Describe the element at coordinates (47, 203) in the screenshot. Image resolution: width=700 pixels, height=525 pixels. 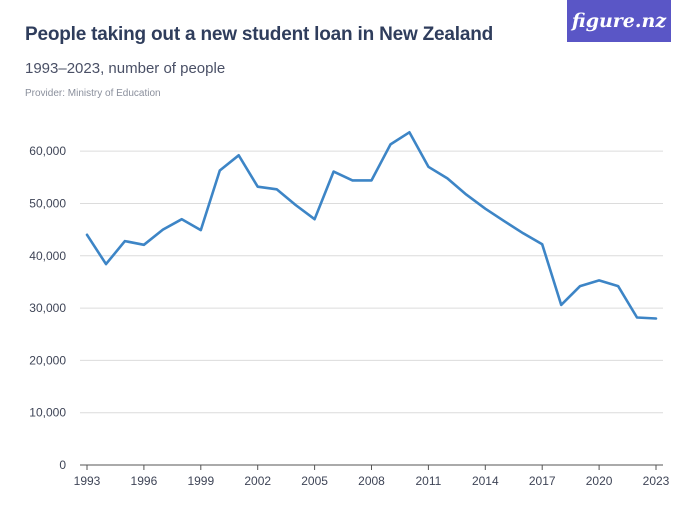
I see `y-tick-label: 50,000` at that location.